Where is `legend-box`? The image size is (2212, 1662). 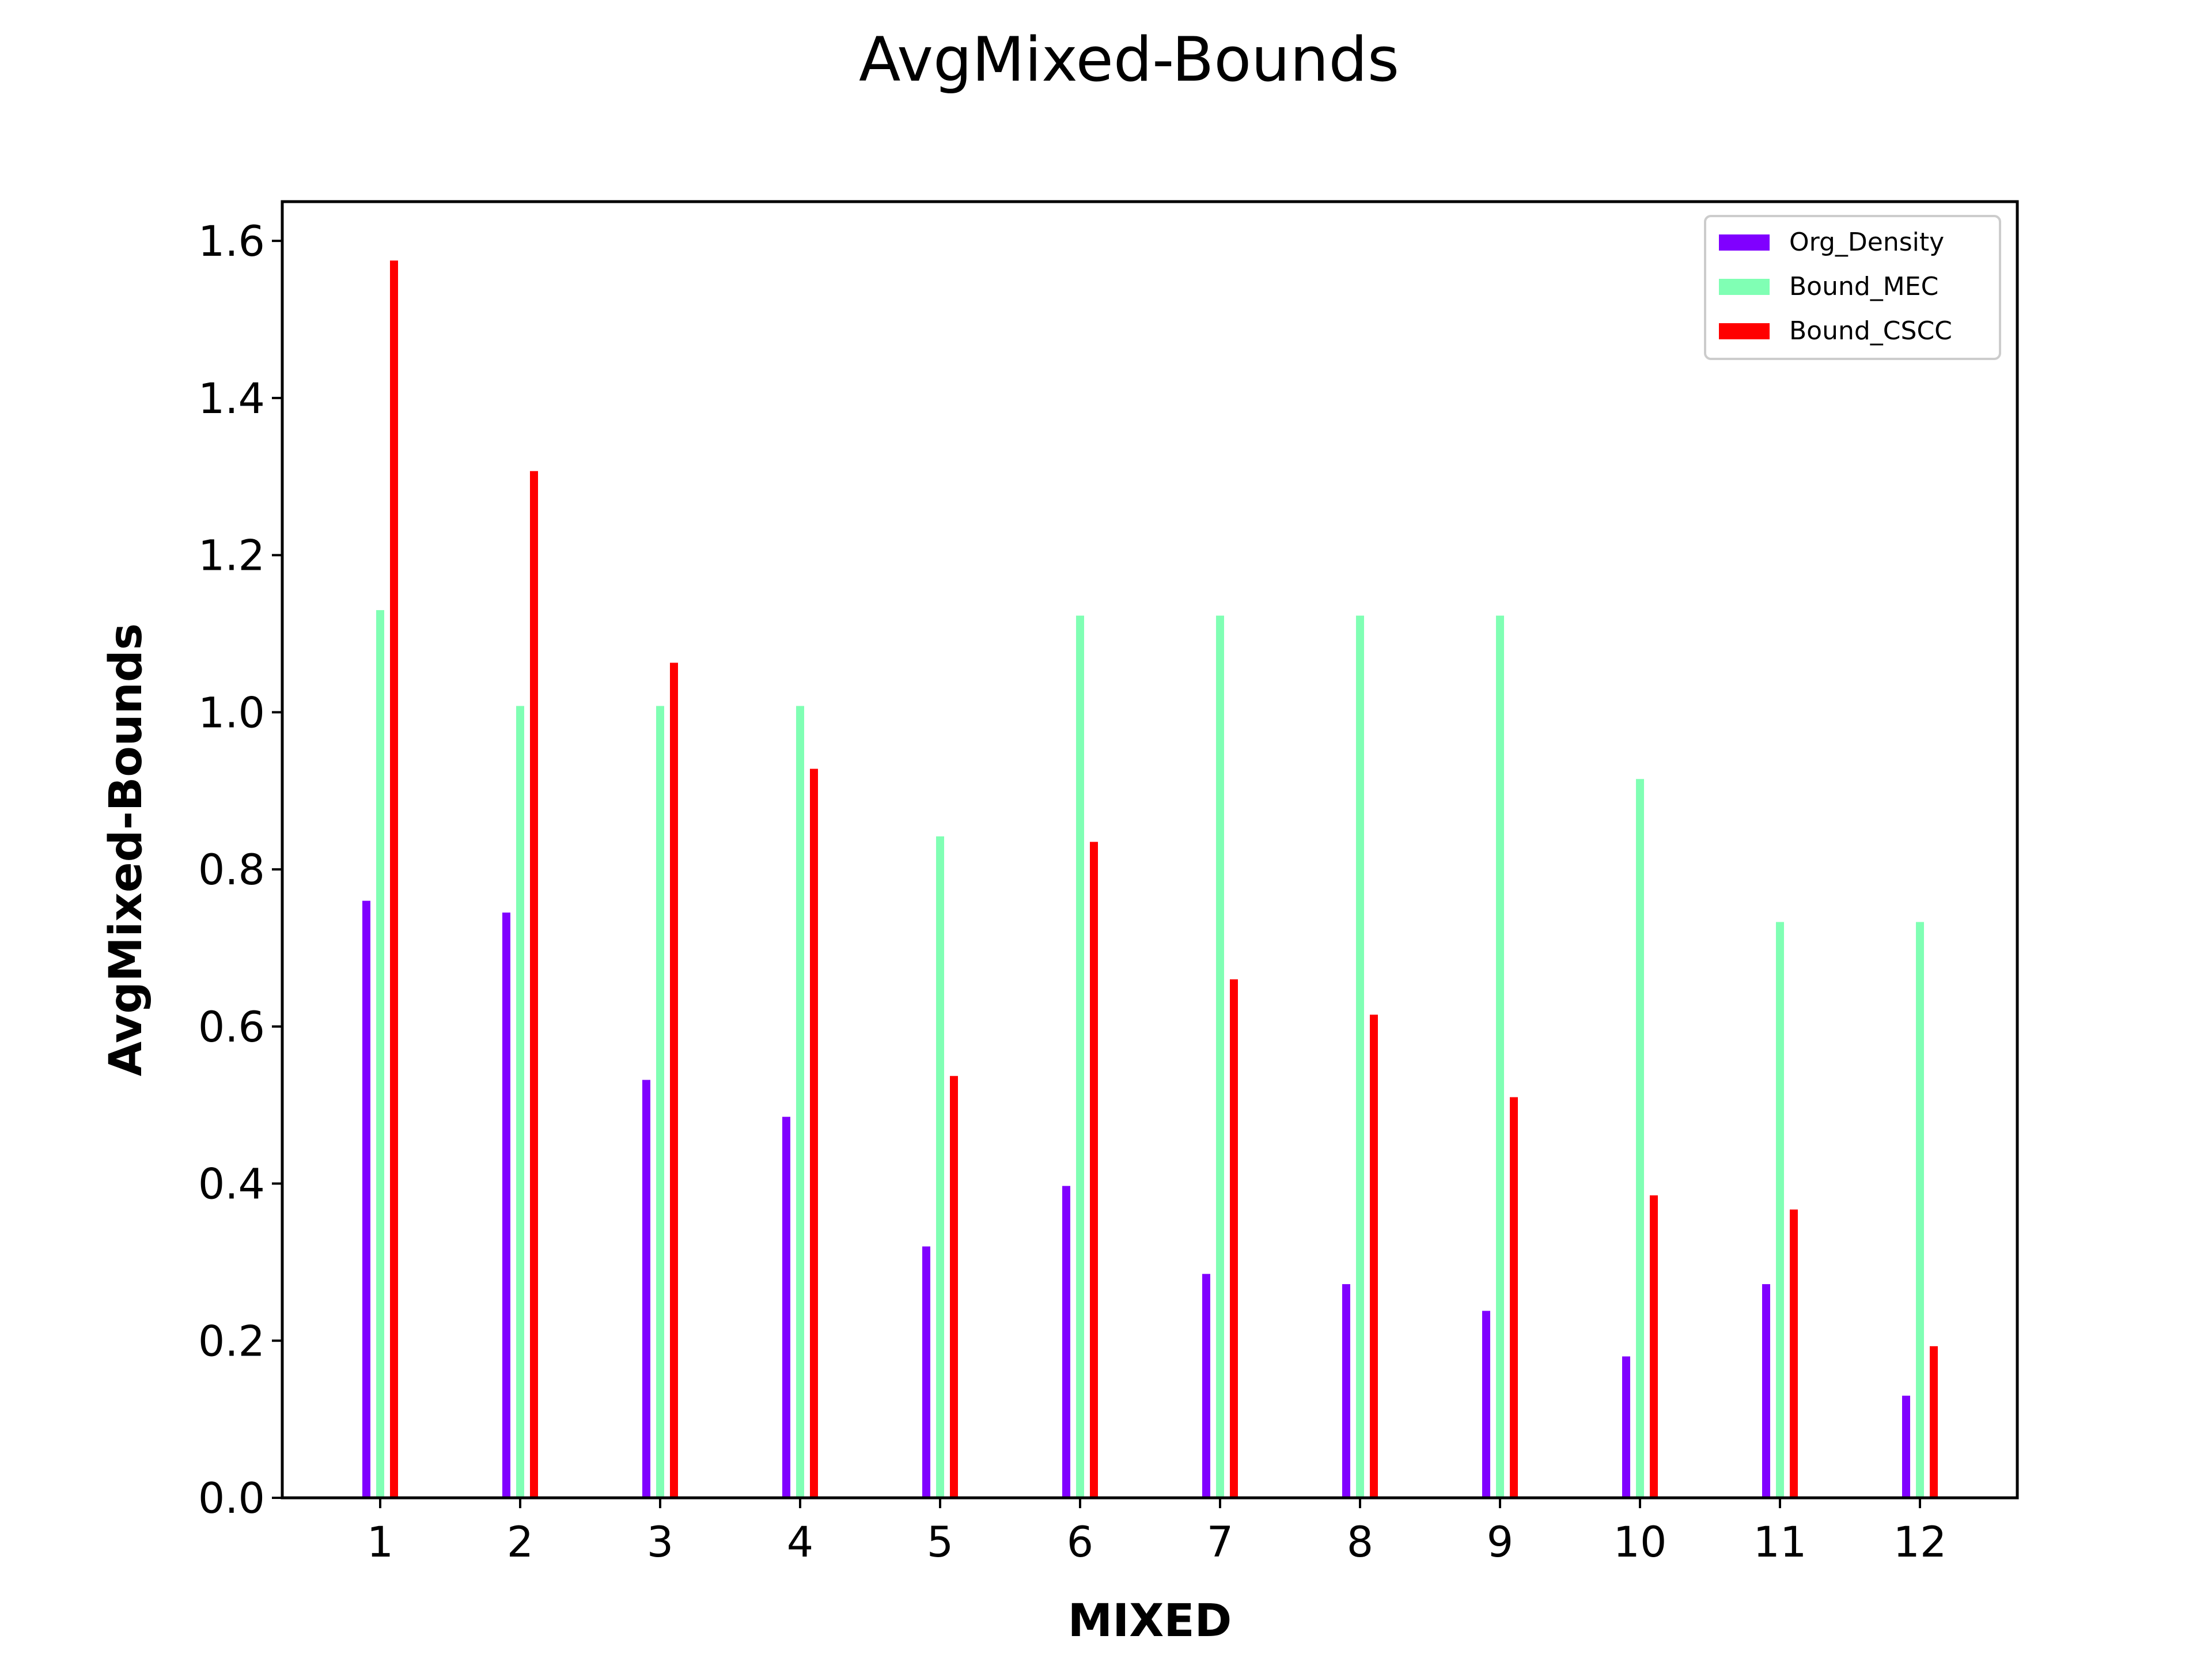 legend-box is located at coordinates (1852, 287).